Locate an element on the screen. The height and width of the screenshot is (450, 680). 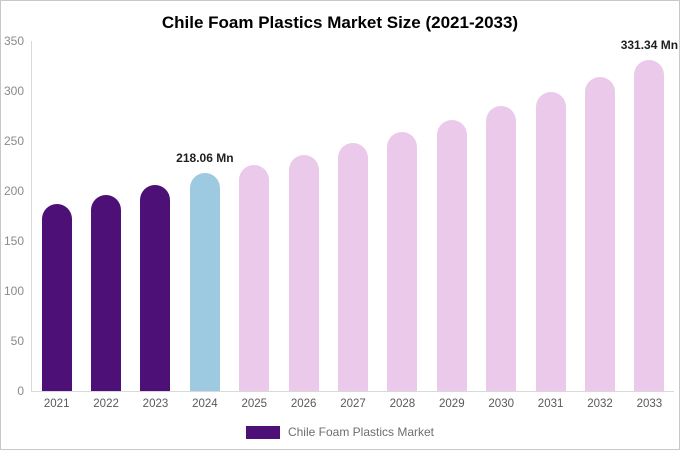
x-tick-label: 2029 is located at coordinates (452, 404).